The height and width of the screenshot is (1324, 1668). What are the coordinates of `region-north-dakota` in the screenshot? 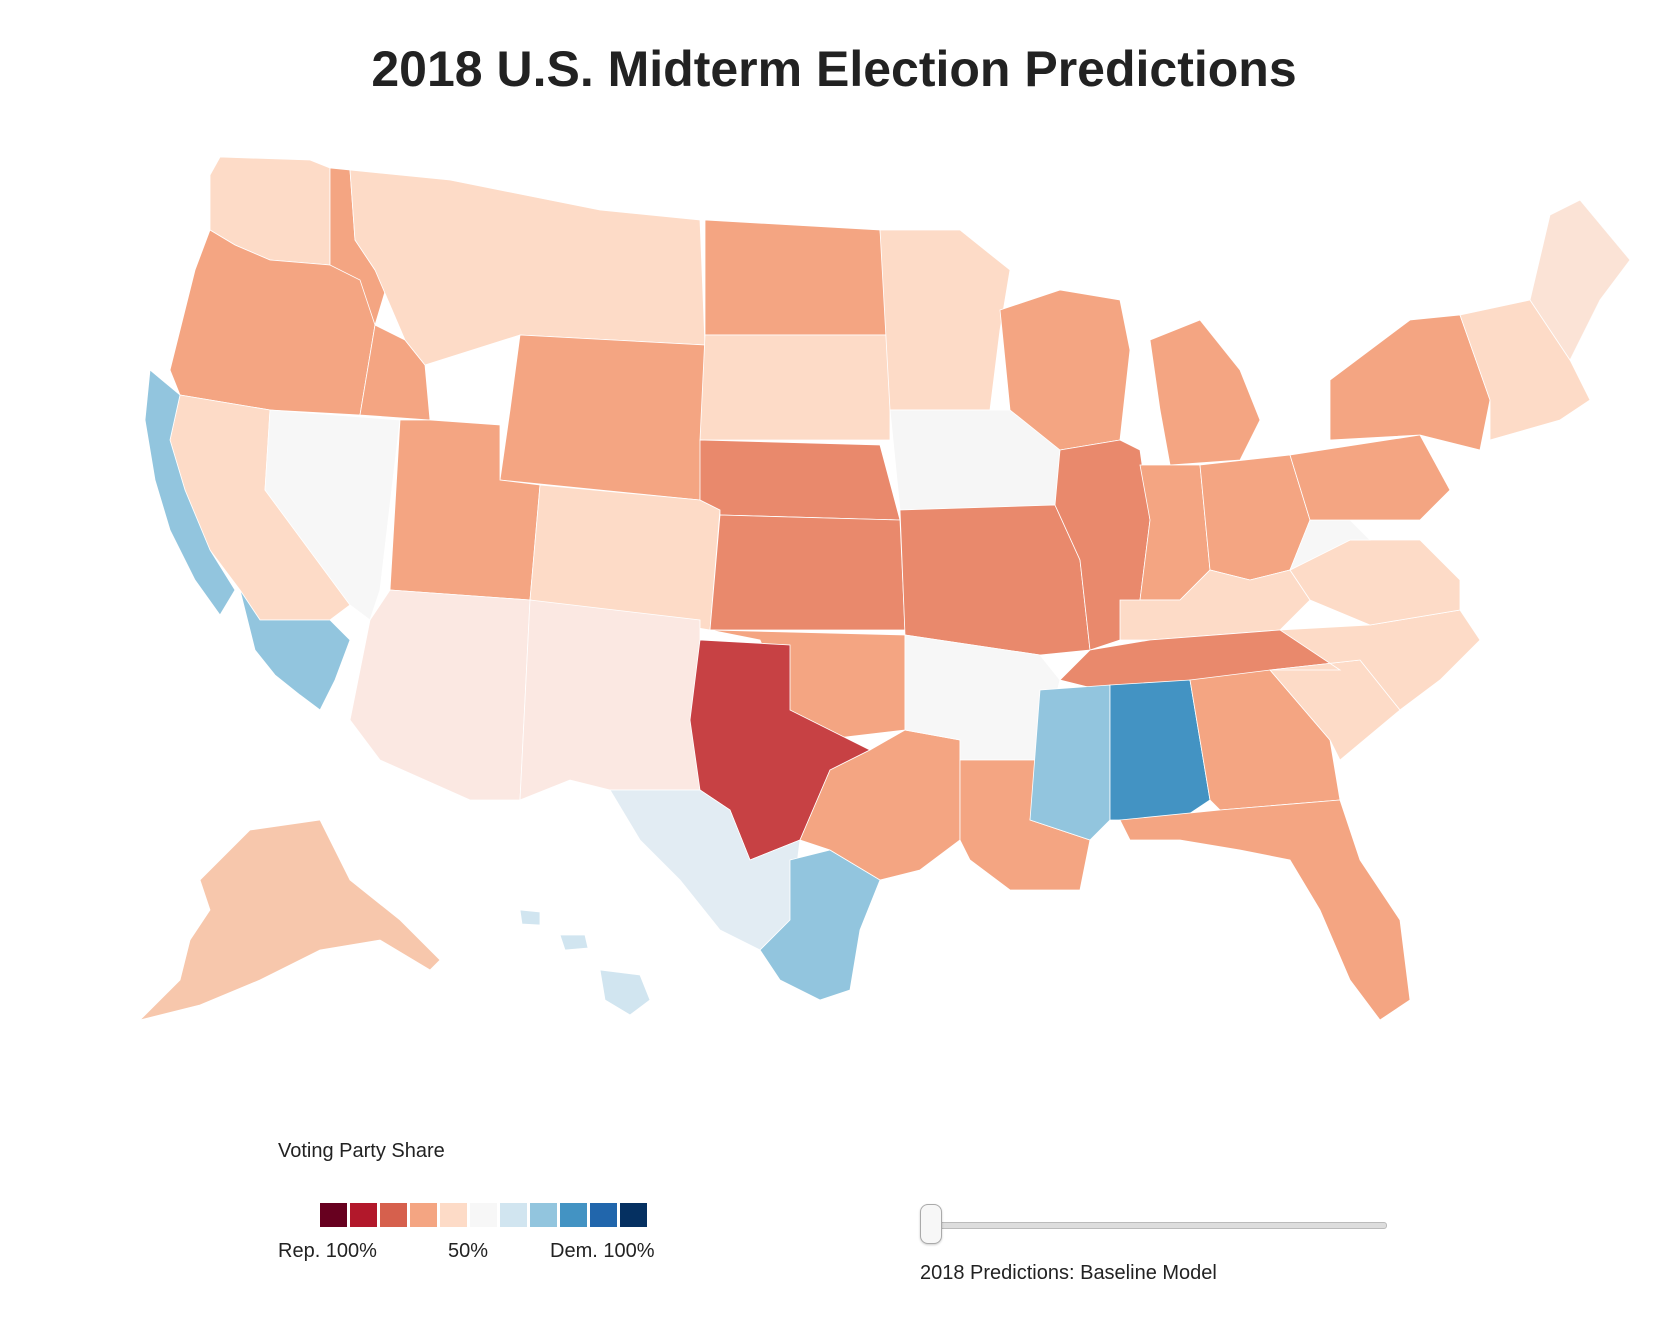 It's located at (797, 277).